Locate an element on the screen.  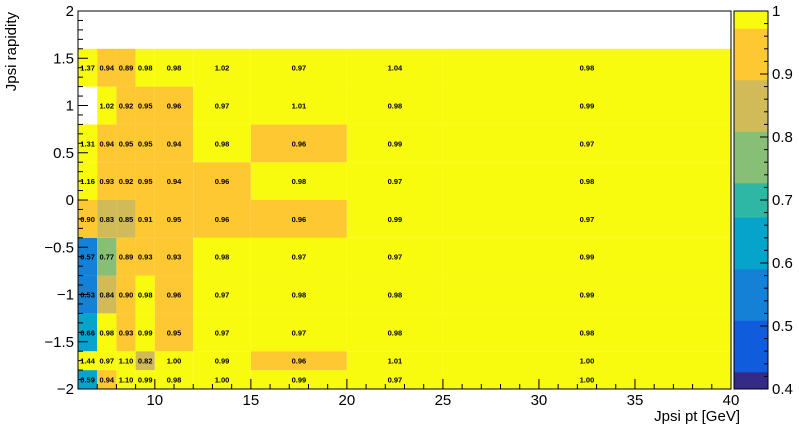
color-scale-bar is located at coordinates (751, 200).